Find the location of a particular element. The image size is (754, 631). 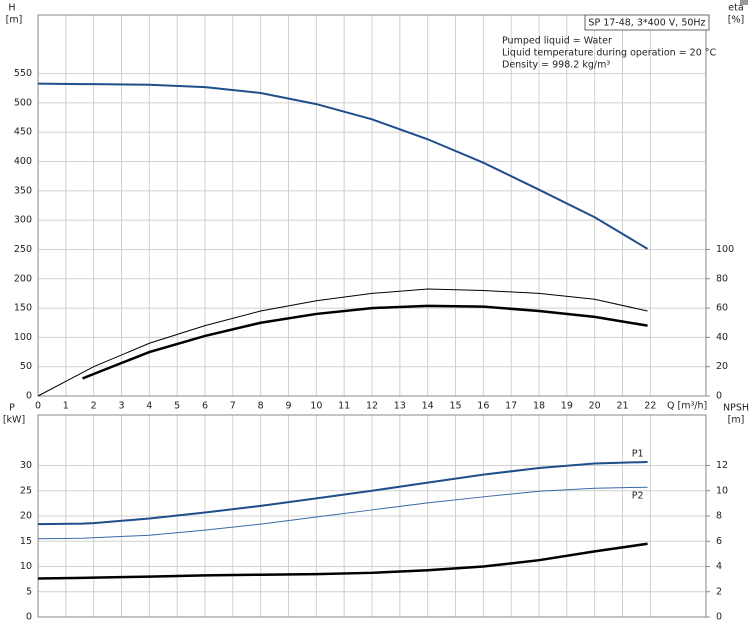

y-tick-label: 500 is located at coordinates (23, 102).